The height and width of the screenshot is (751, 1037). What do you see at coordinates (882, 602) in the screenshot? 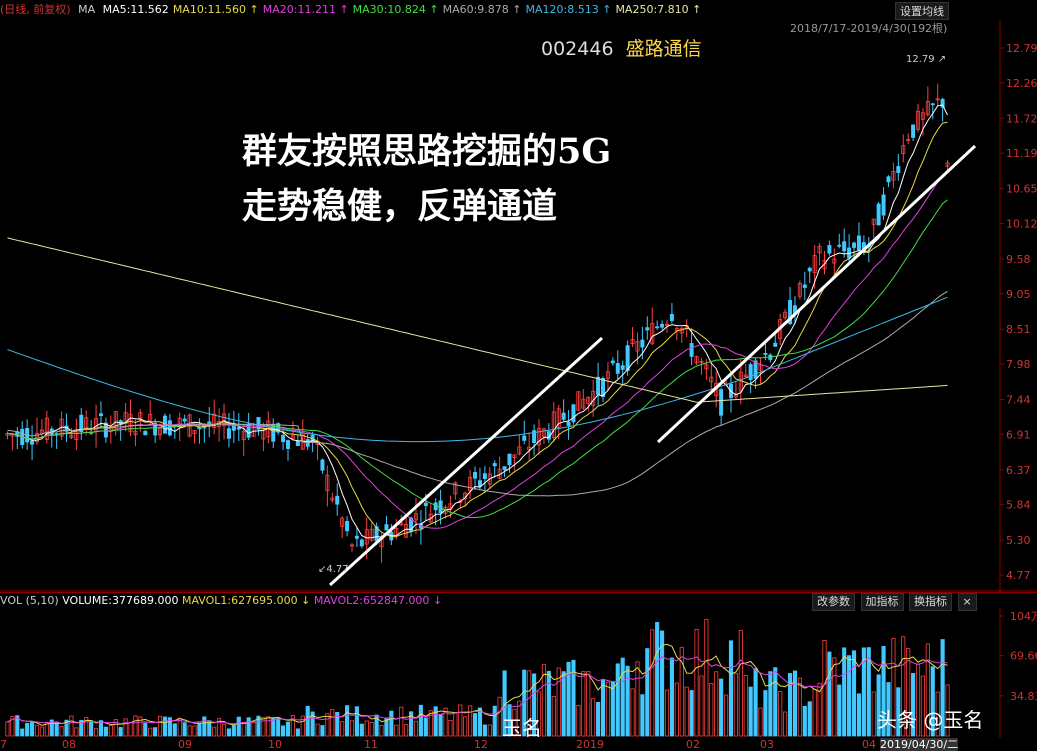
I see `add-indicator-button: 加指标` at bounding box center [882, 602].